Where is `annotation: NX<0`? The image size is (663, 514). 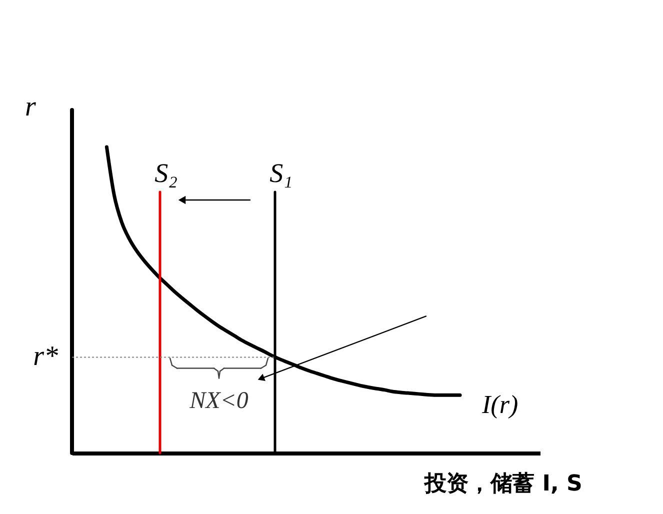
annotation: NX<0 is located at coordinates (218, 401).